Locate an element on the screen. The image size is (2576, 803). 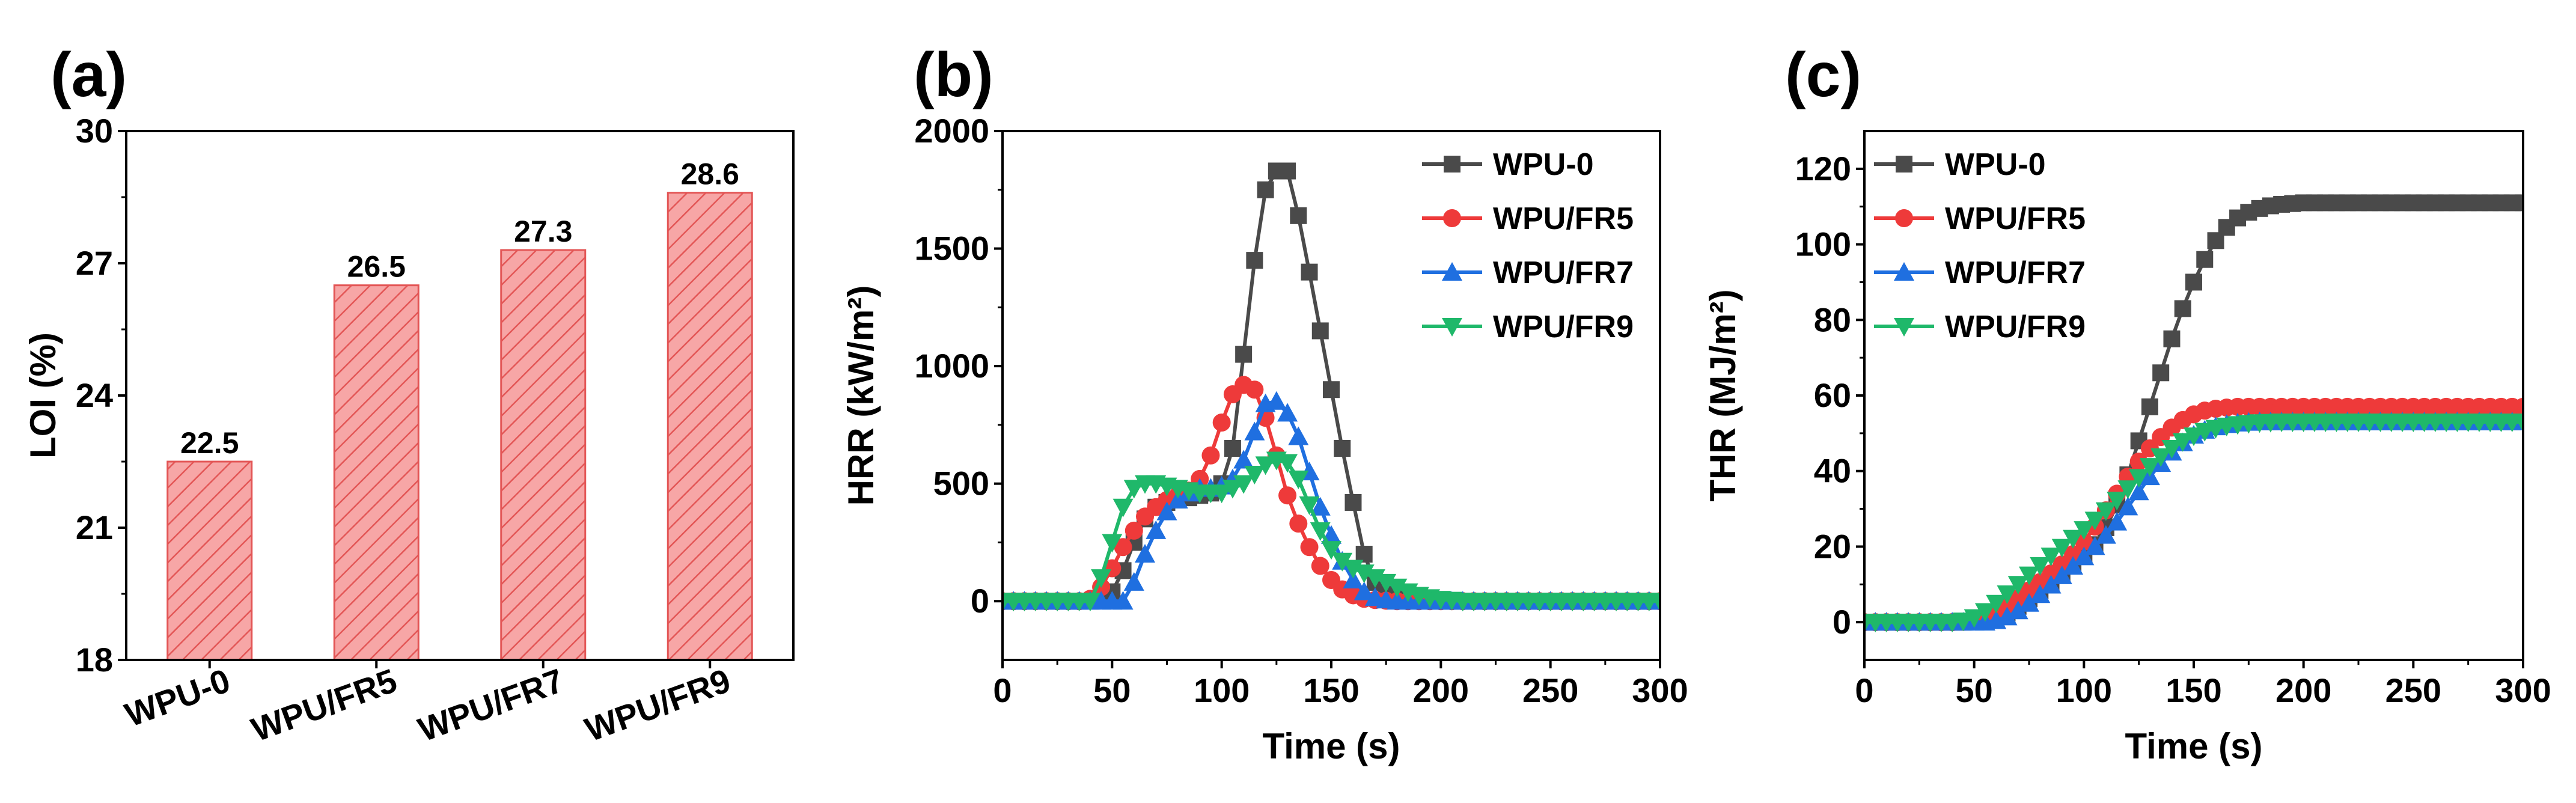
y-tick-label-1500: 1500 is located at coordinates (951, 248).